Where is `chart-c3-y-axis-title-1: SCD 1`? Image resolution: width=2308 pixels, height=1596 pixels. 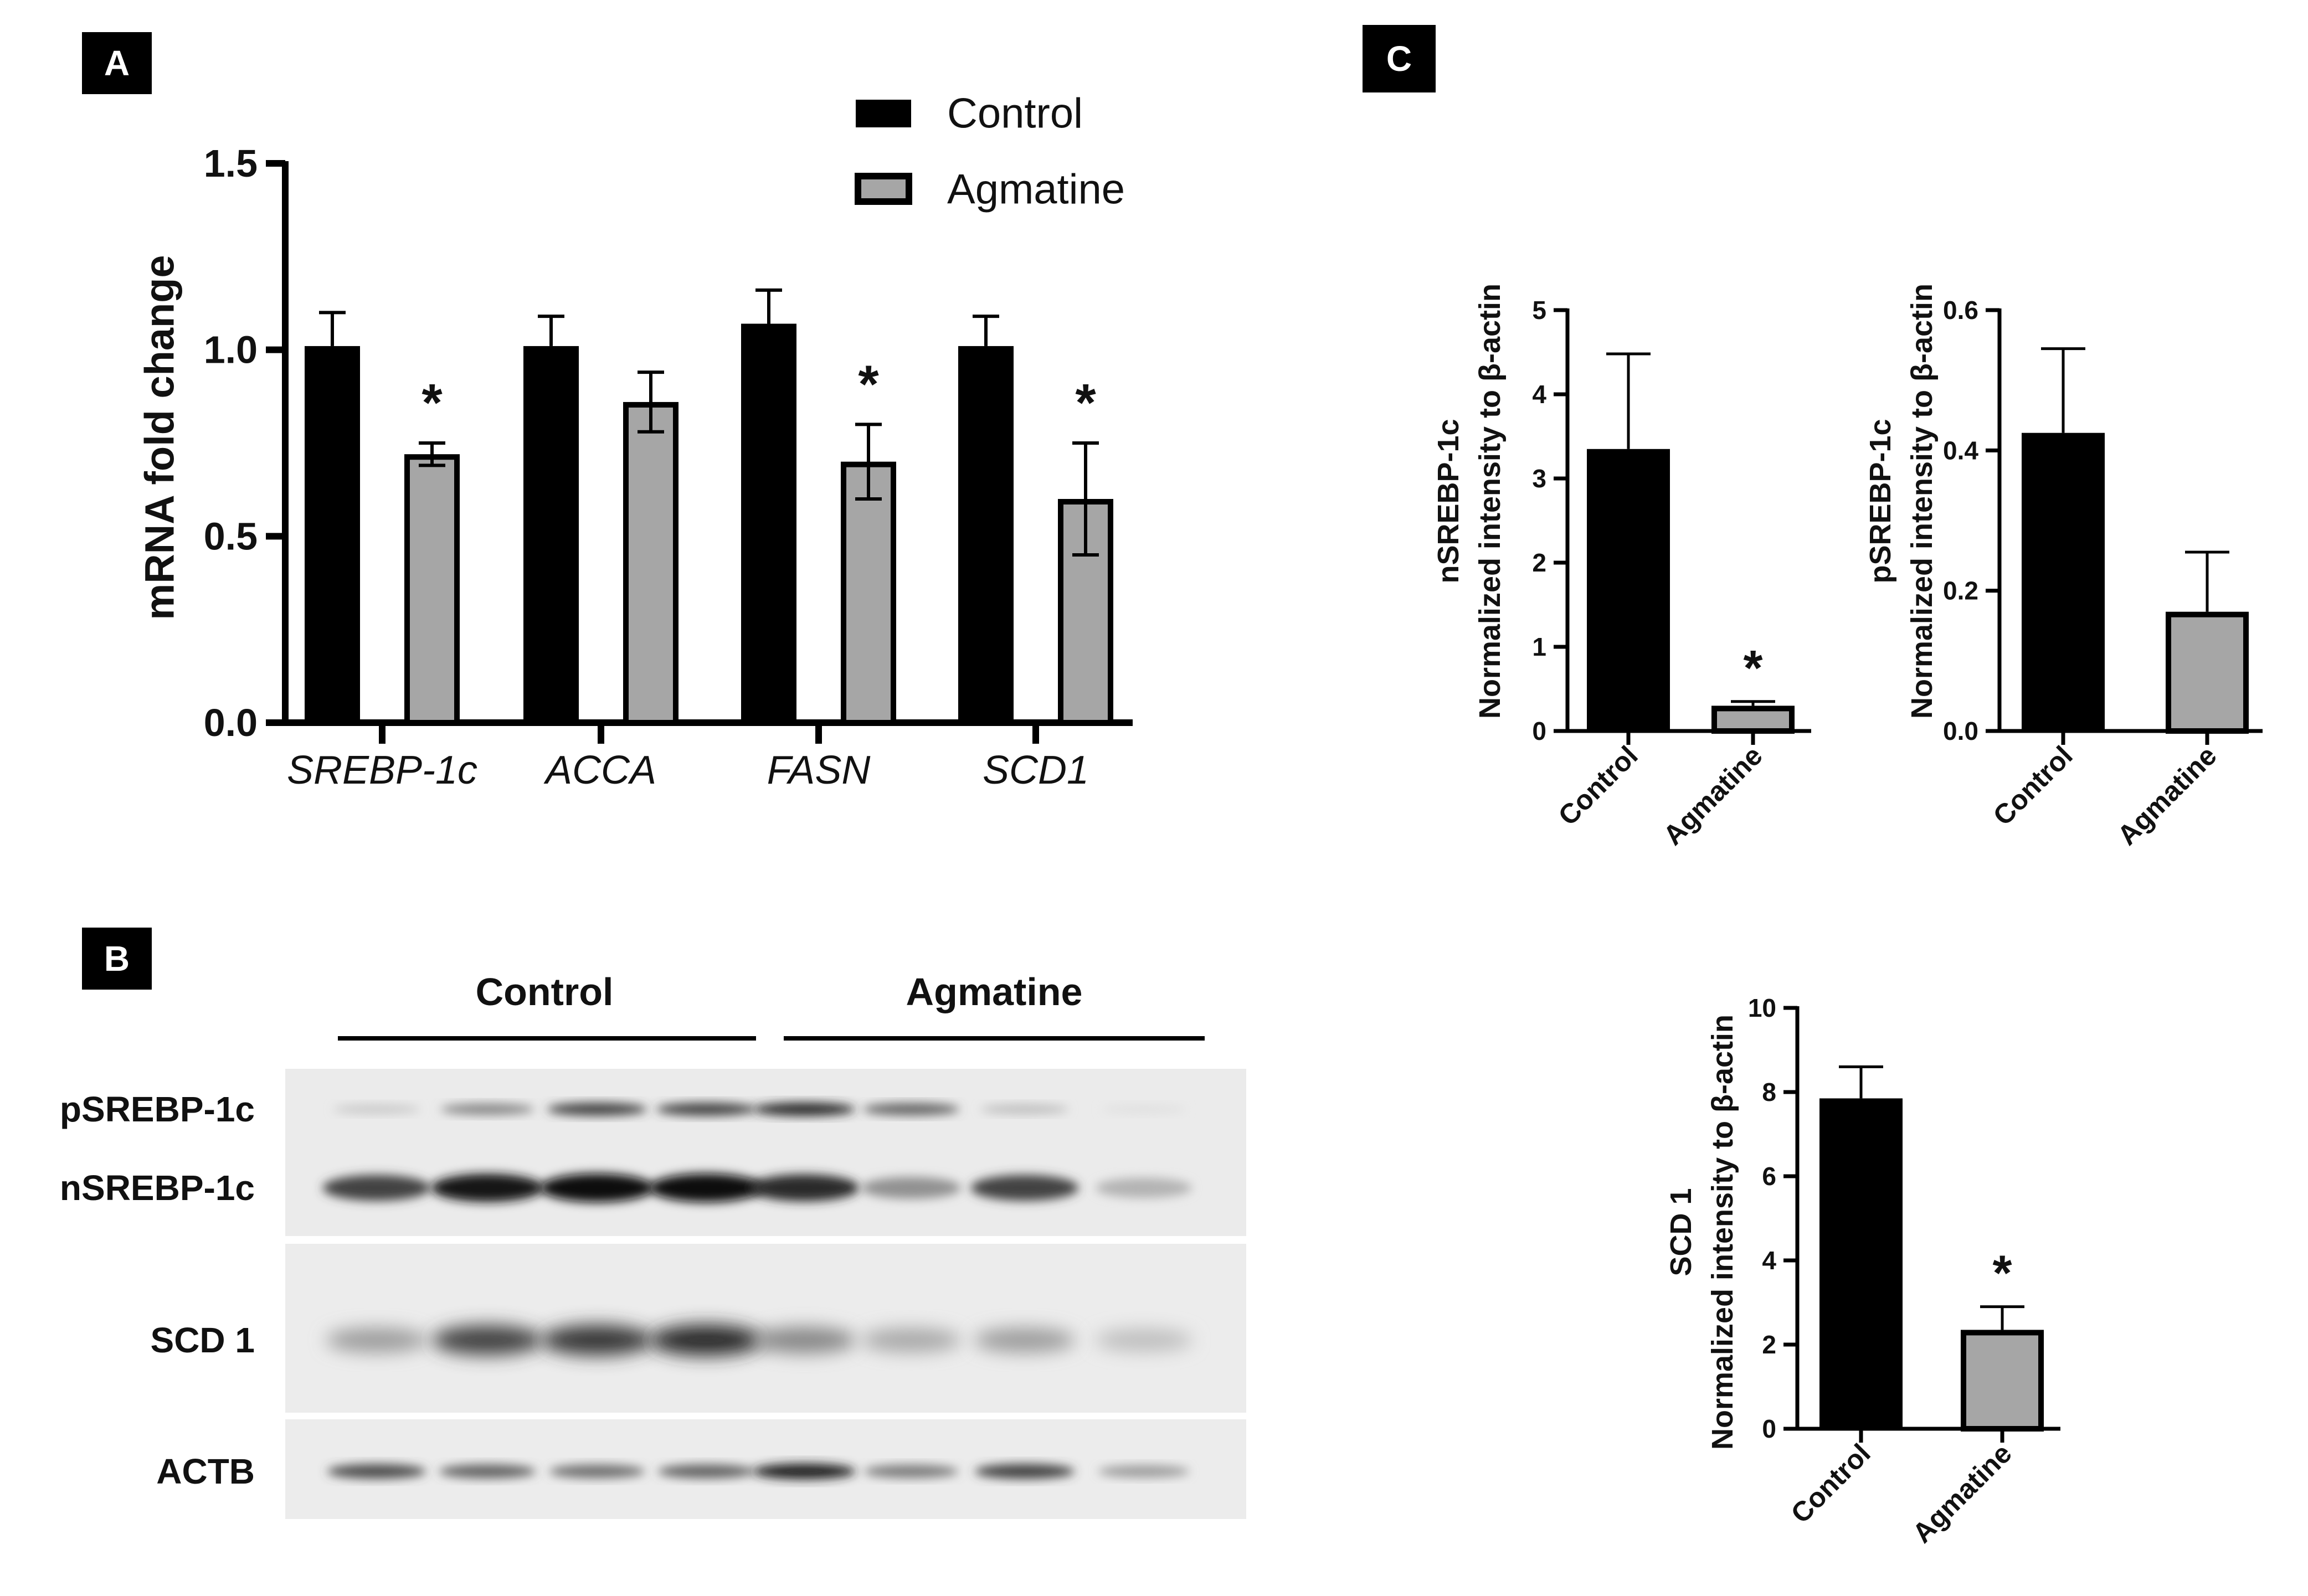
chart-c3-y-axis-title-1: SCD 1 is located at coordinates (1681, 1232).